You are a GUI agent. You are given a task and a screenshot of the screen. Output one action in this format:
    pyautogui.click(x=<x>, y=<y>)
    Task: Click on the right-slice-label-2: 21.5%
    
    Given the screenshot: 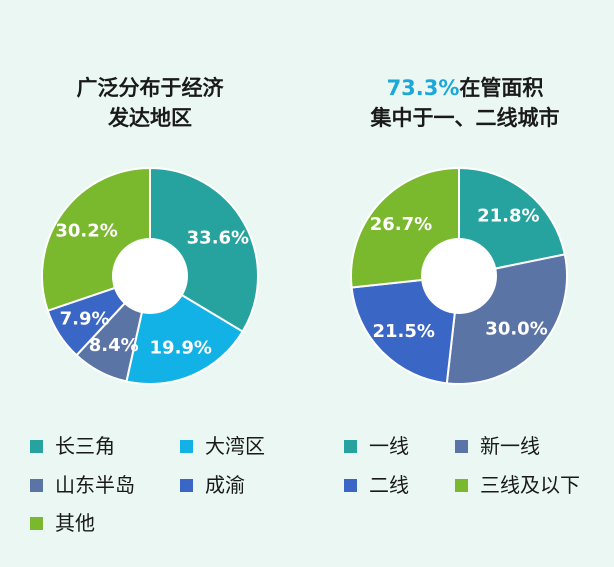 What is the action you would take?
    pyautogui.click(x=403, y=331)
    